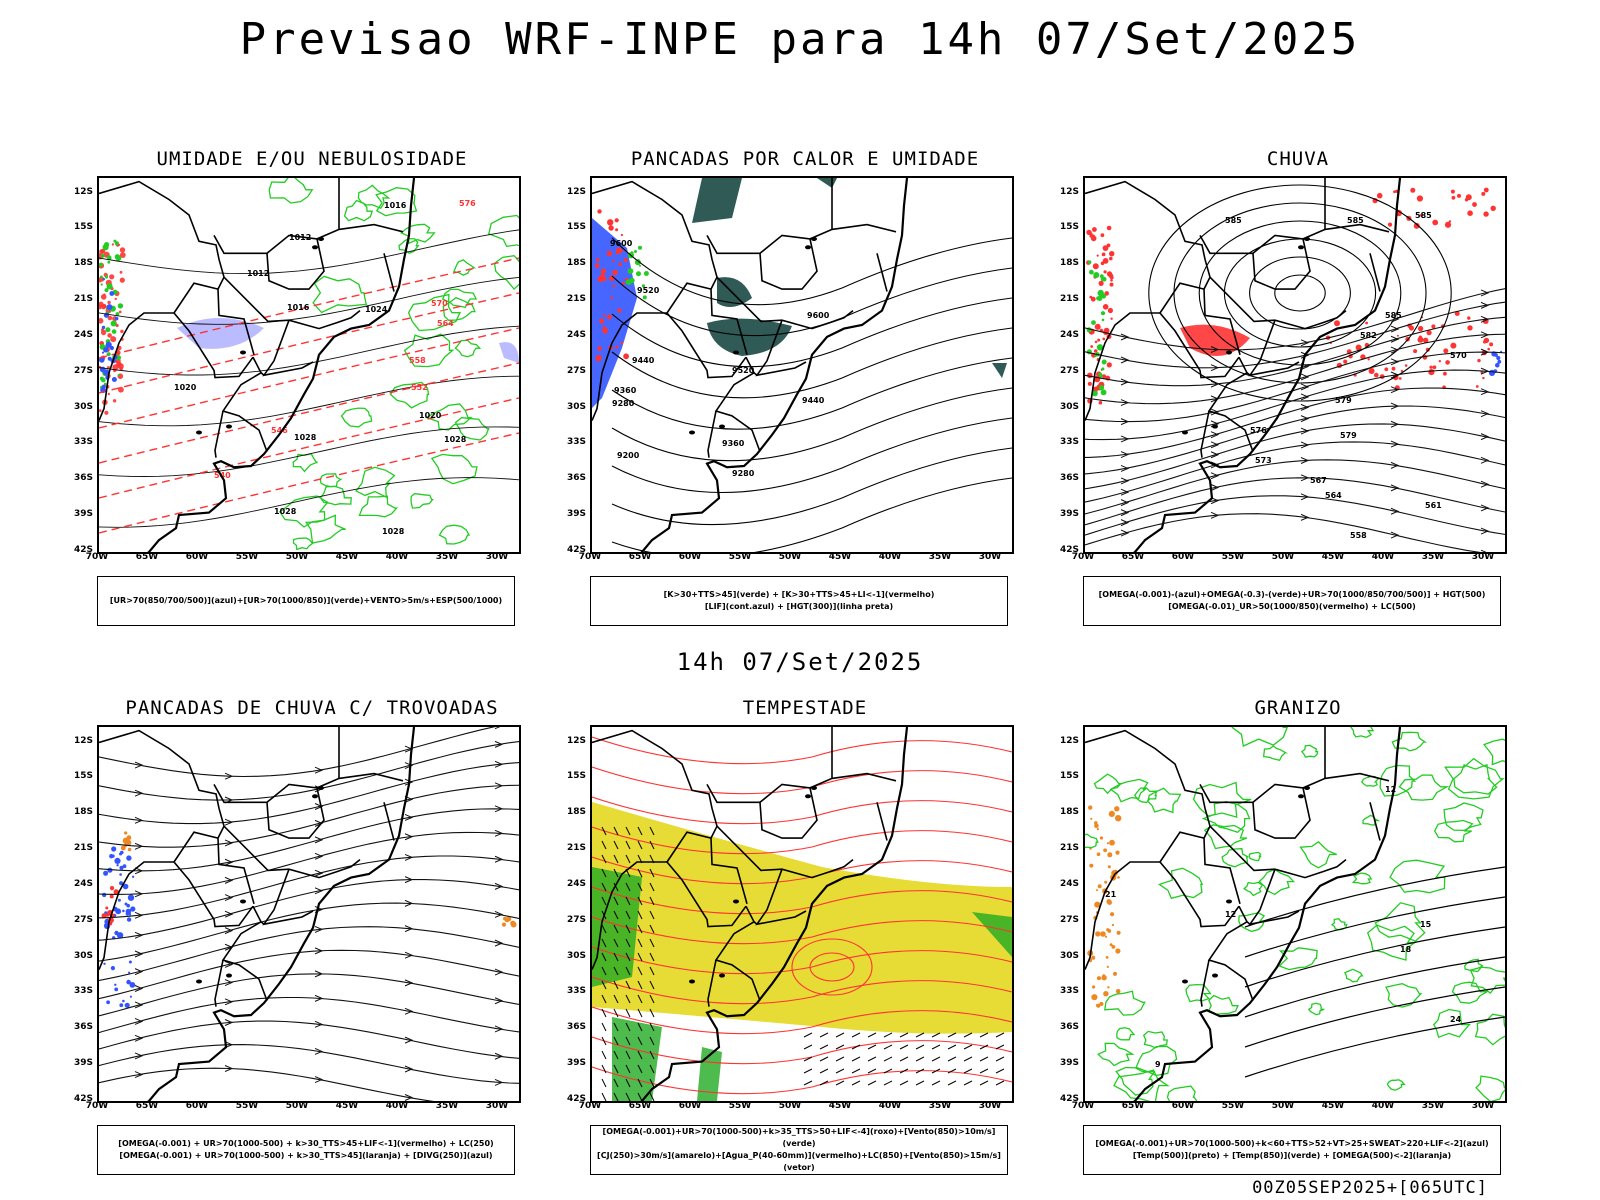 The image size is (1600, 1200). What do you see at coordinates (513, 923) in the screenshot?
I see `thunderstorm-cell-orange` at bounding box center [513, 923].